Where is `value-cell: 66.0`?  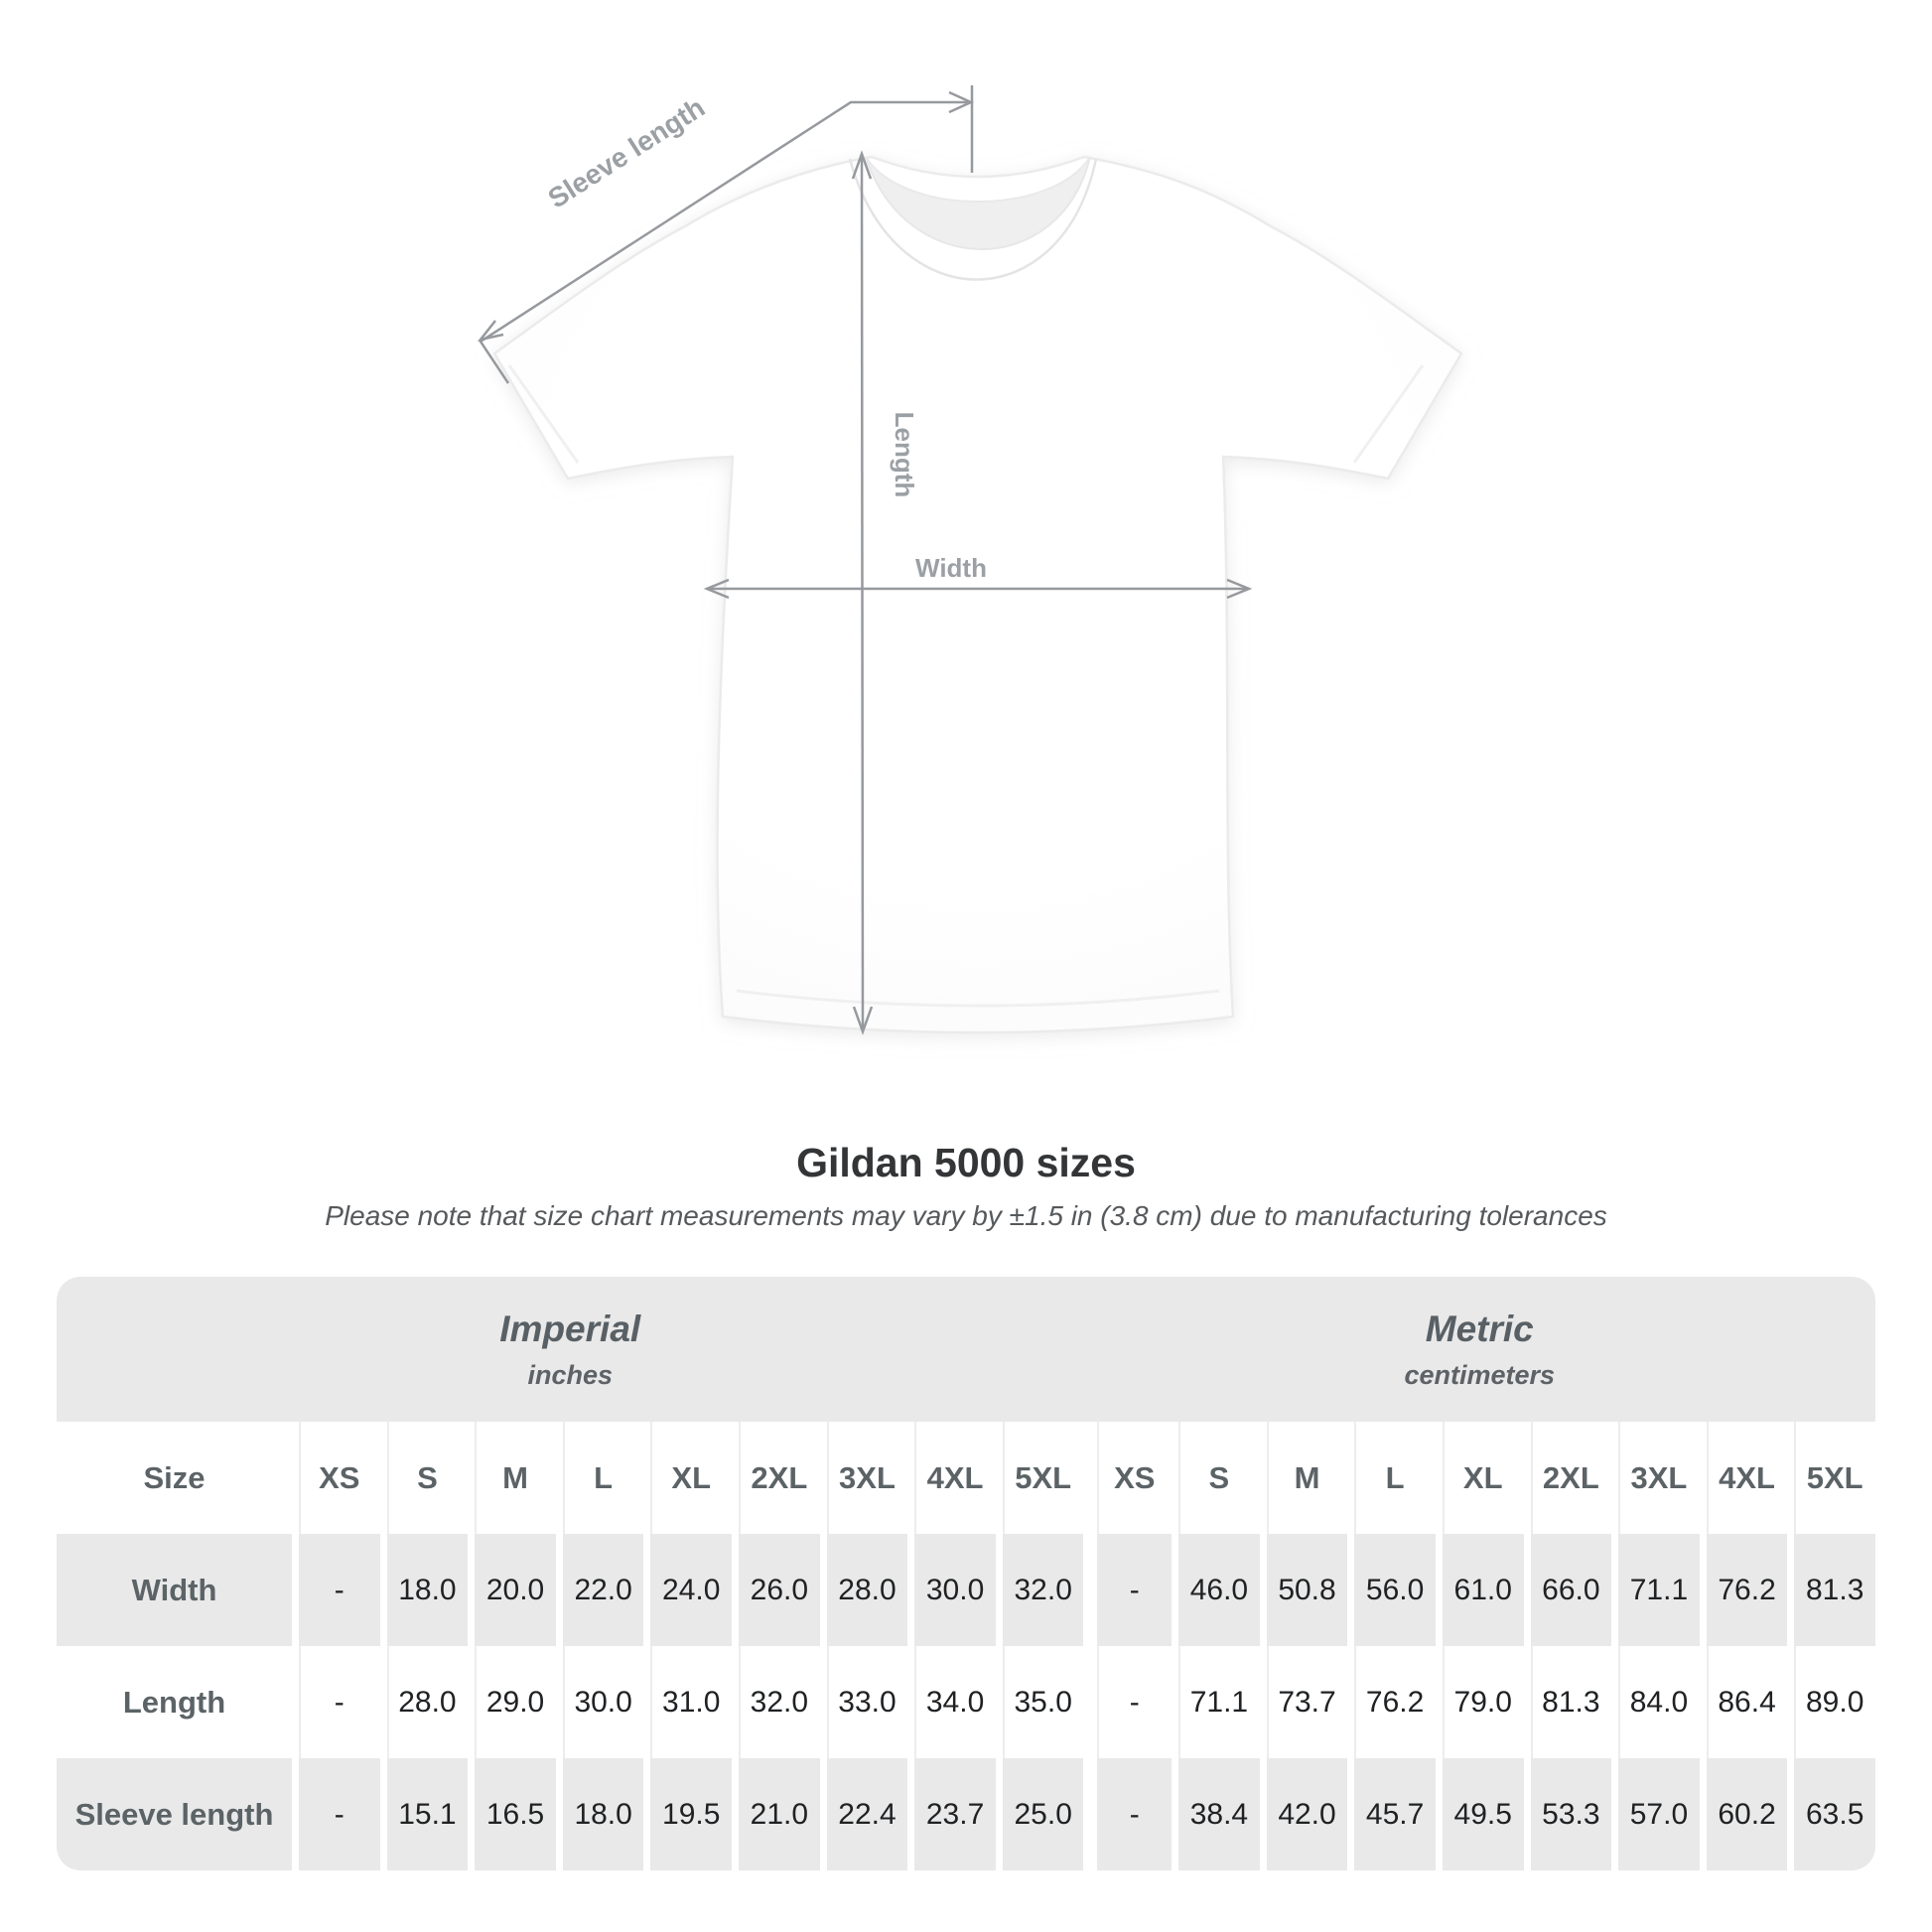
value-cell: 66.0 is located at coordinates (1568, 1590).